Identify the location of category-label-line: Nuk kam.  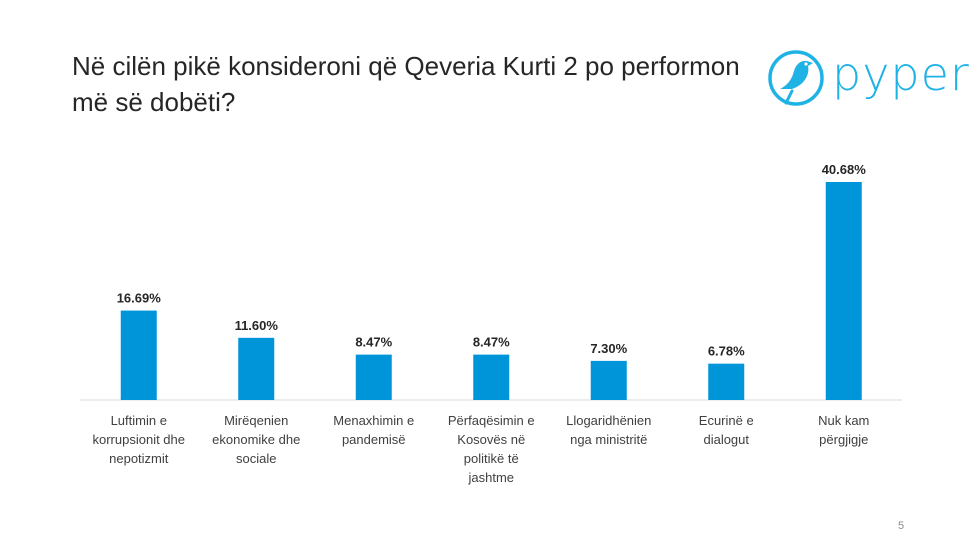
(843, 420).